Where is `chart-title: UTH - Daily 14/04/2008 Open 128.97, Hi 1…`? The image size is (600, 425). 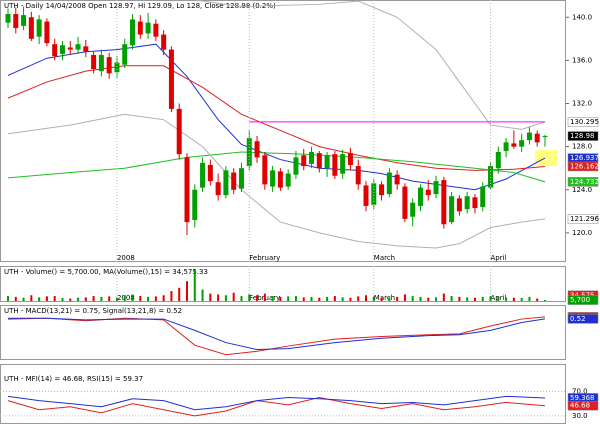 chart-title: UTH - Daily 14/04/2008 Open 128.97, Hi 1… is located at coordinates (140, 6).